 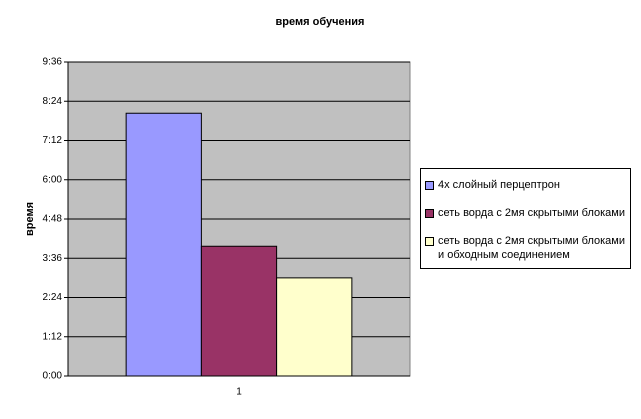 I want to click on y-tick-label: 8:24, so click(x=53, y=101).